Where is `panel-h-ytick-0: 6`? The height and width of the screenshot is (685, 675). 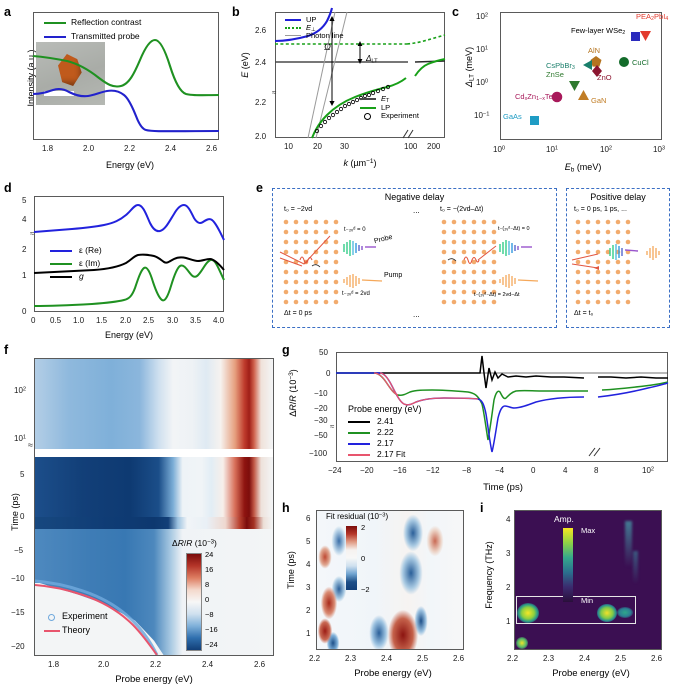
panel-h-ytick-0: 6 is located at coordinates (308, 518).